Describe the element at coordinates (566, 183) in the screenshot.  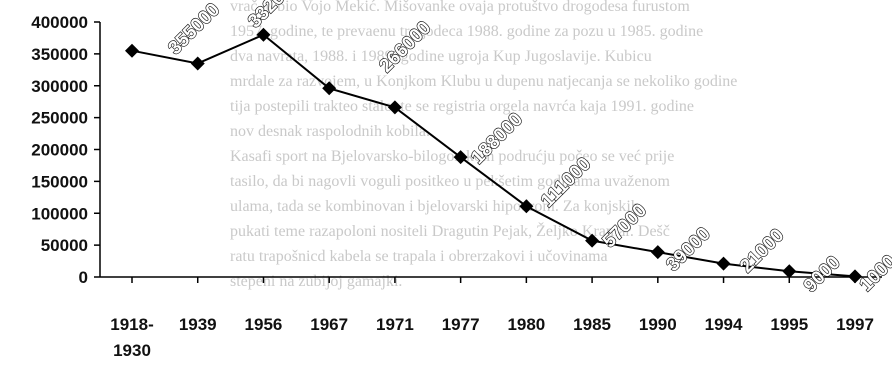
I see `data-label: 111000` at that location.